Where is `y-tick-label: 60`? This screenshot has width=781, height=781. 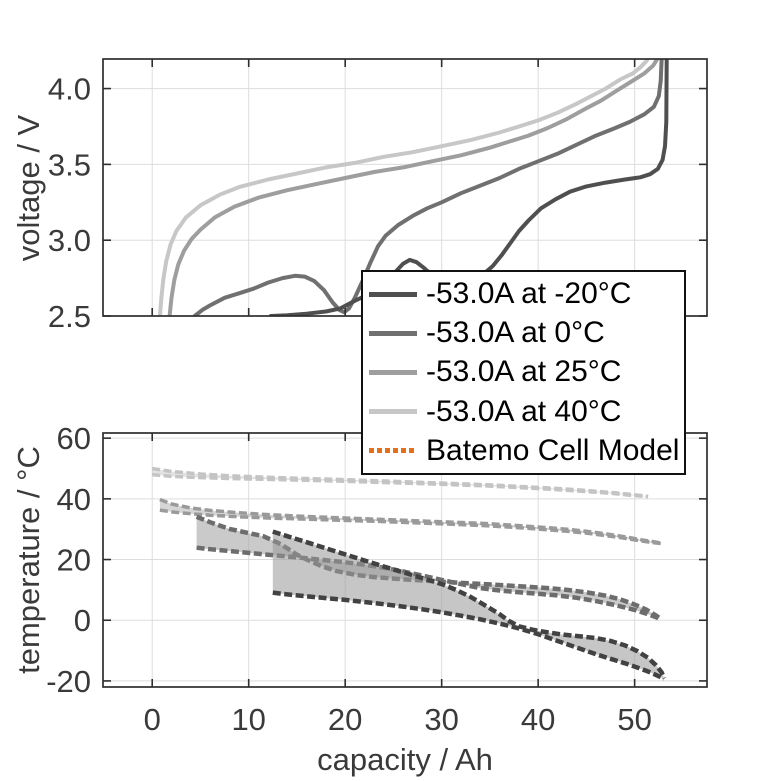 y-tick-label: 60 is located at coordinates (74, 438).